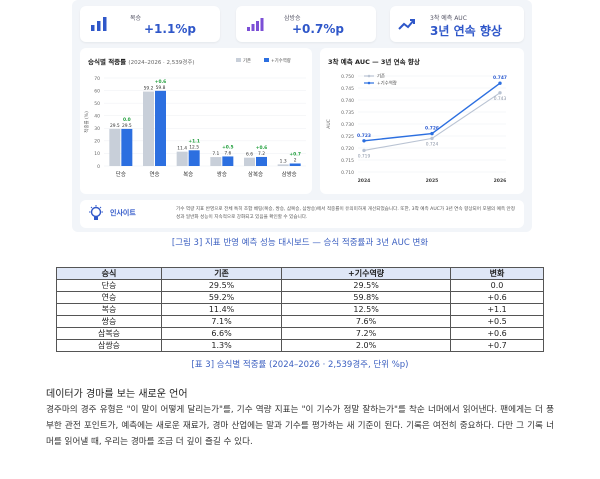  I want to click on table-cell: +1.1, so click(497, 309).